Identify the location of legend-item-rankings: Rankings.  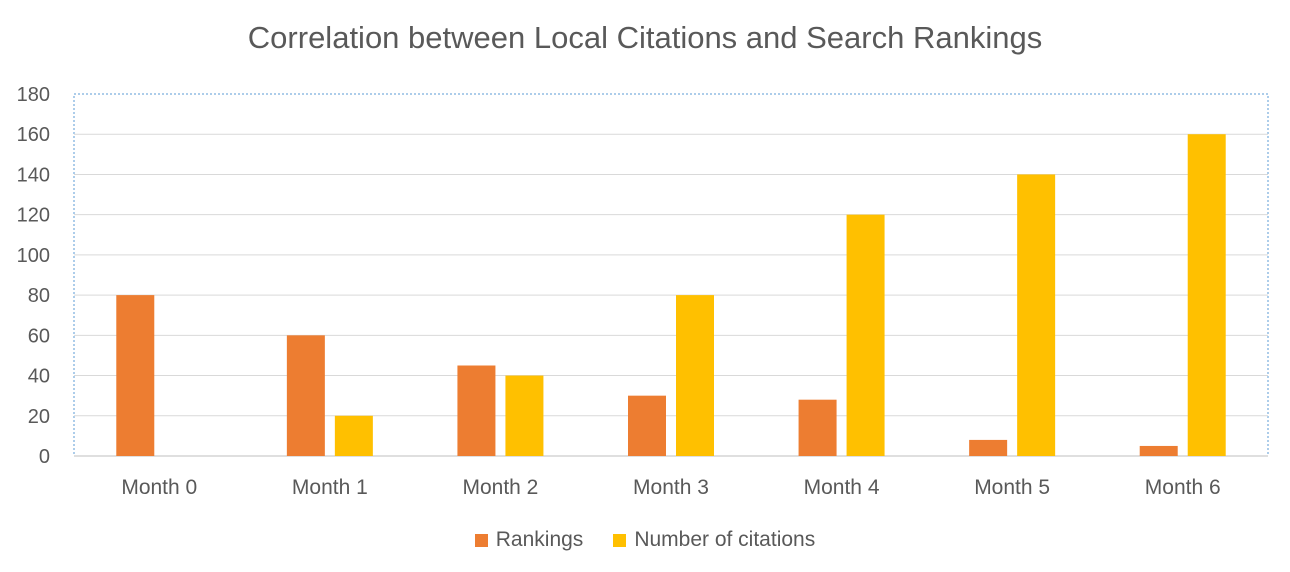
(529, 540).